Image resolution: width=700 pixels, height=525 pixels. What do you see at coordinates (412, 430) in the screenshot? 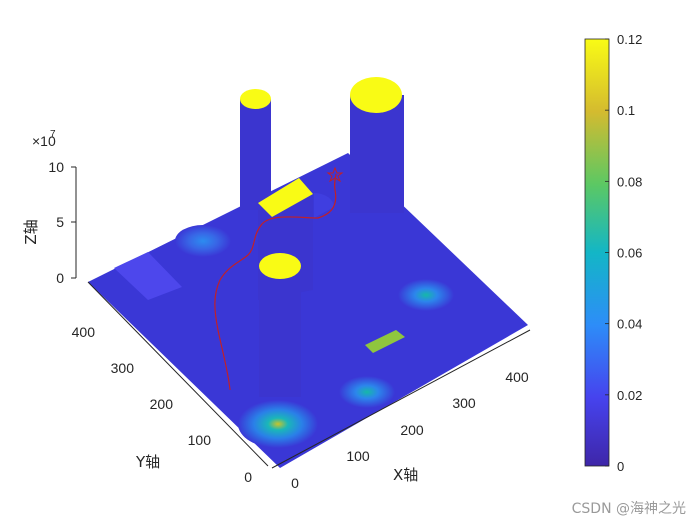
I see `x-tick-label: 200` at bounding box center [412, 430].